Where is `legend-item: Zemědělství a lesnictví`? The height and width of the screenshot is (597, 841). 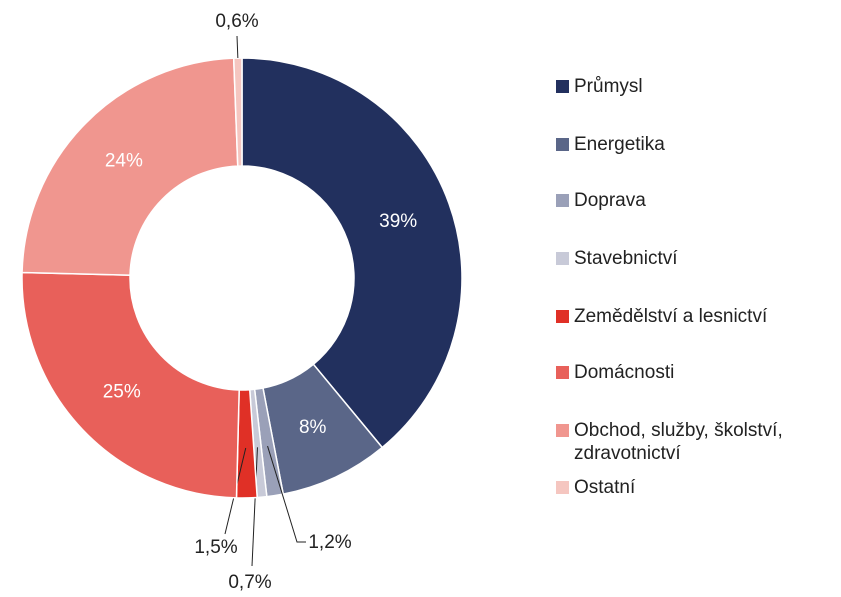 legend-item: Zemědělství a lesnictví is located at coordinates (698, 316).